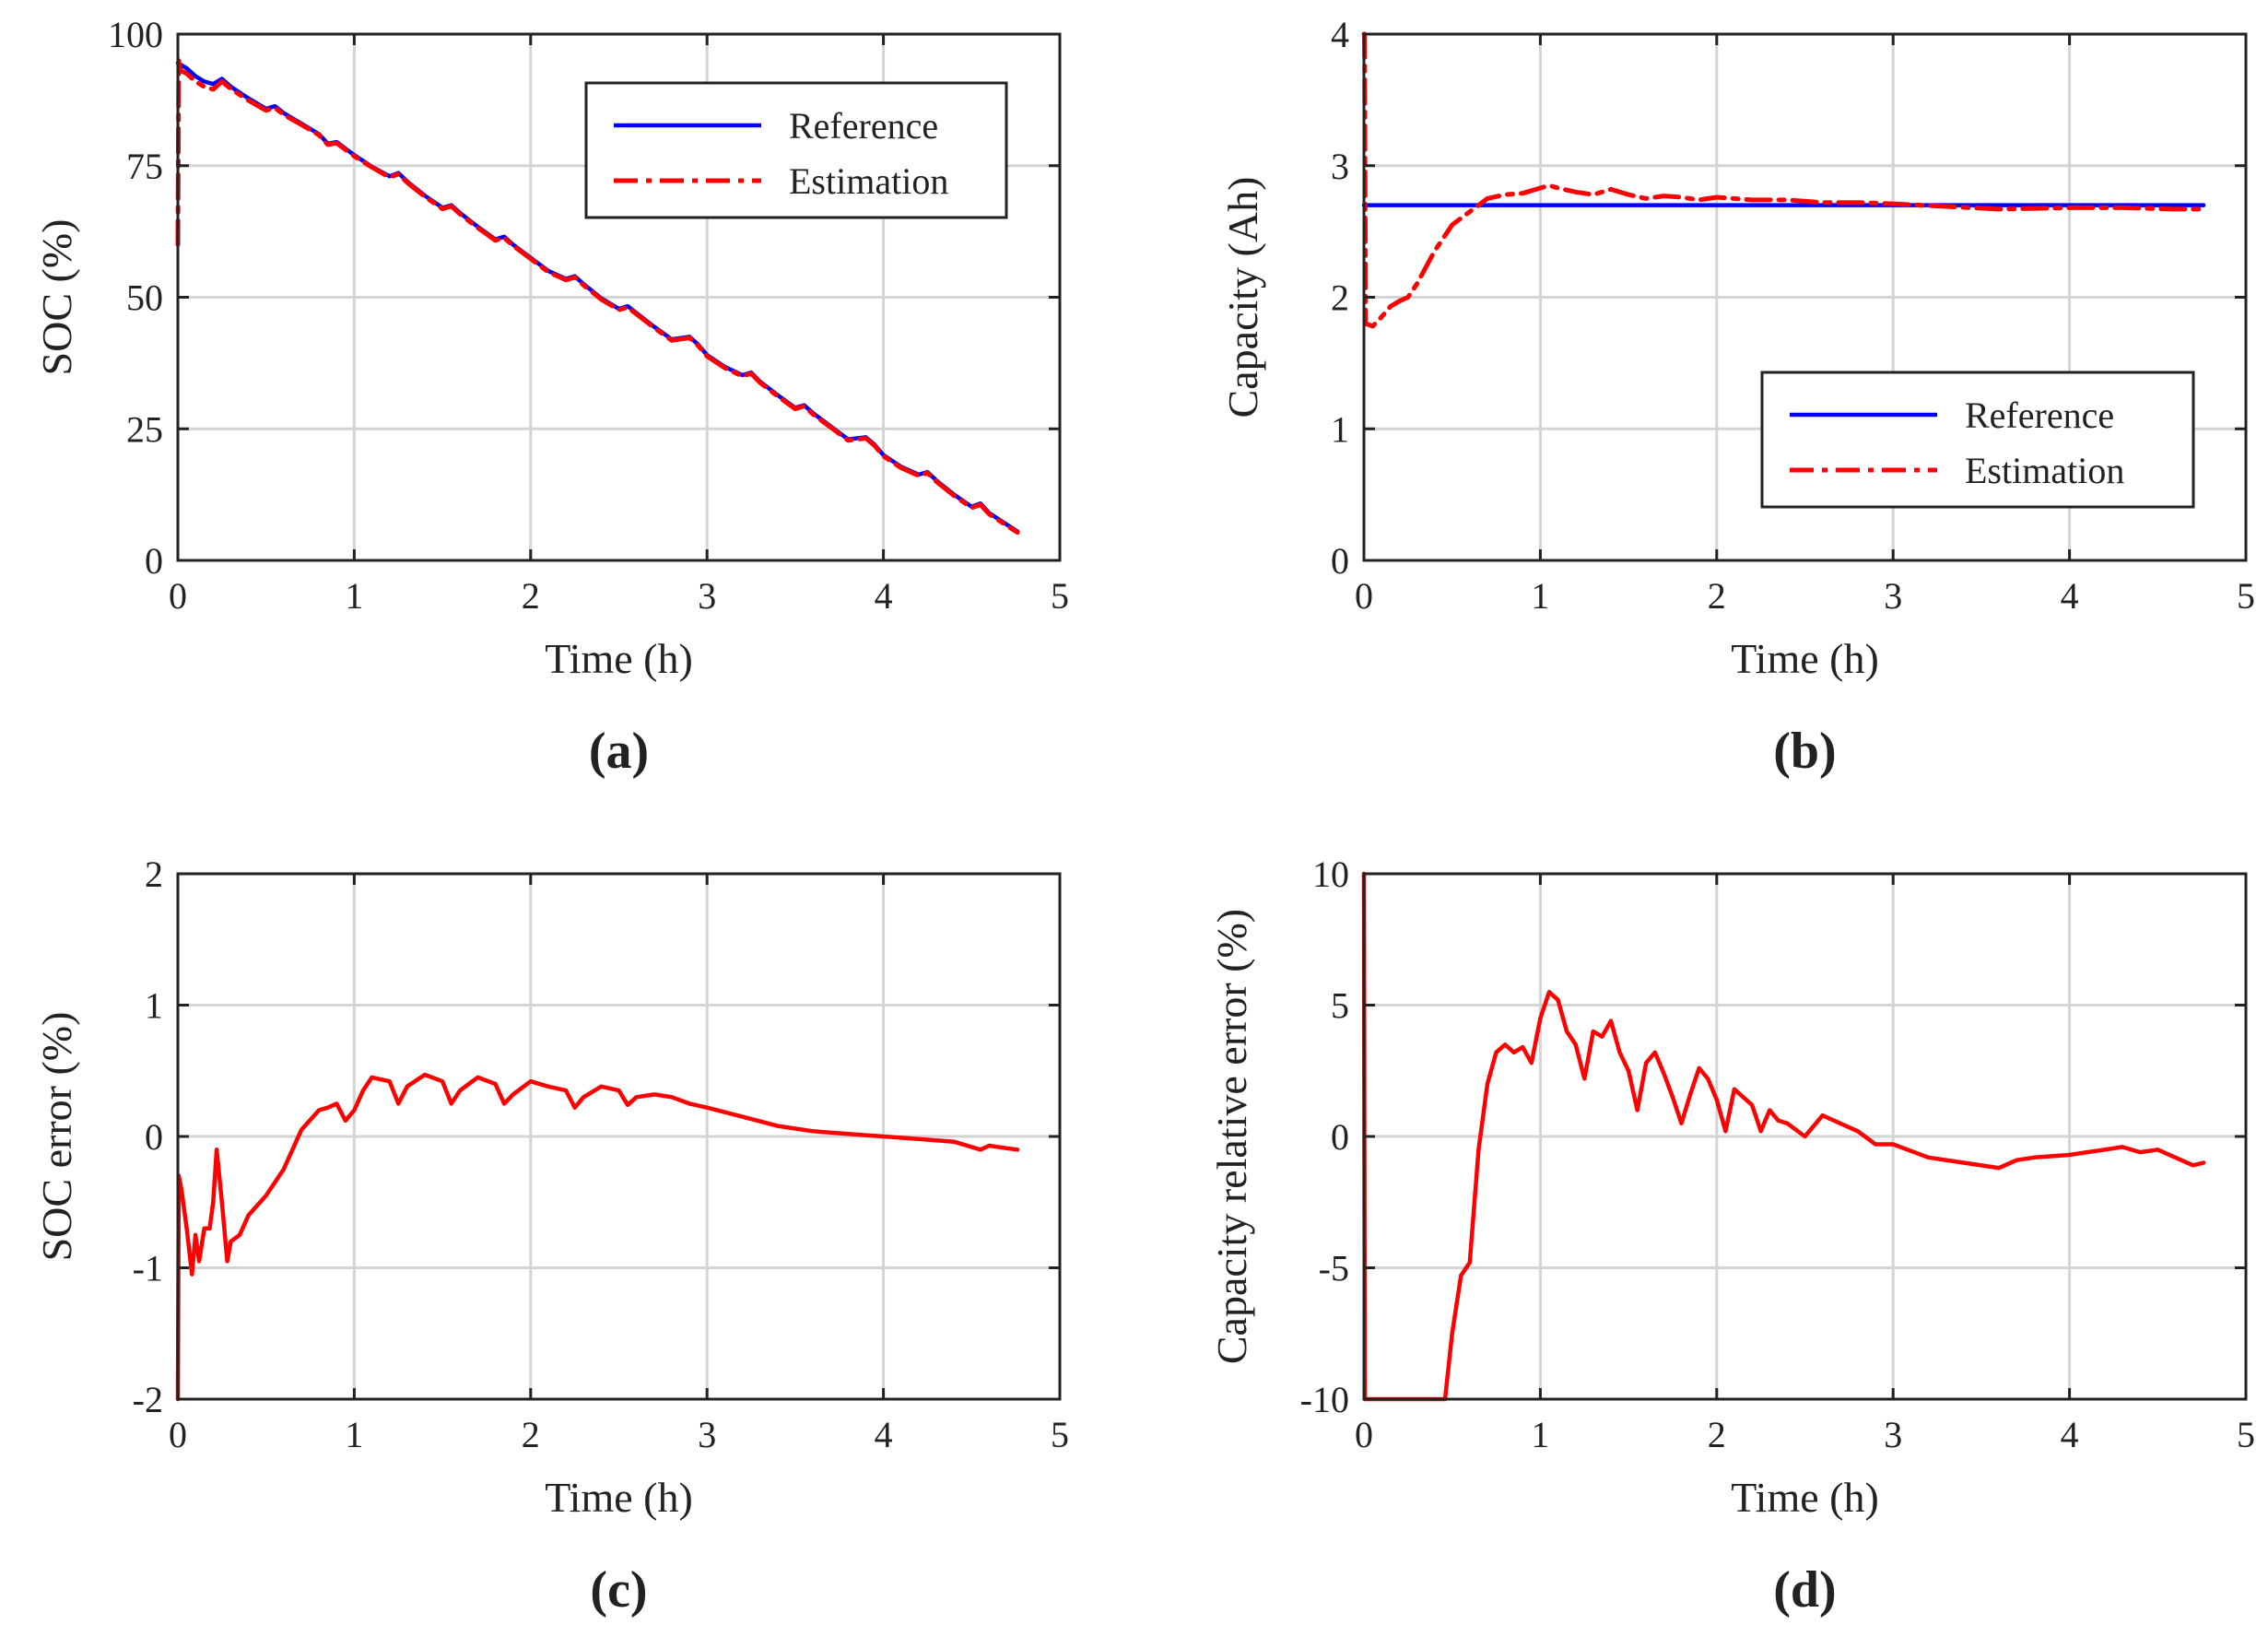 The image size is (2268, 1648). What do you see at coordinates (597, 1237) in the screenshot?
I see `series-line-soc-error` at bounding box center [597, 1237].